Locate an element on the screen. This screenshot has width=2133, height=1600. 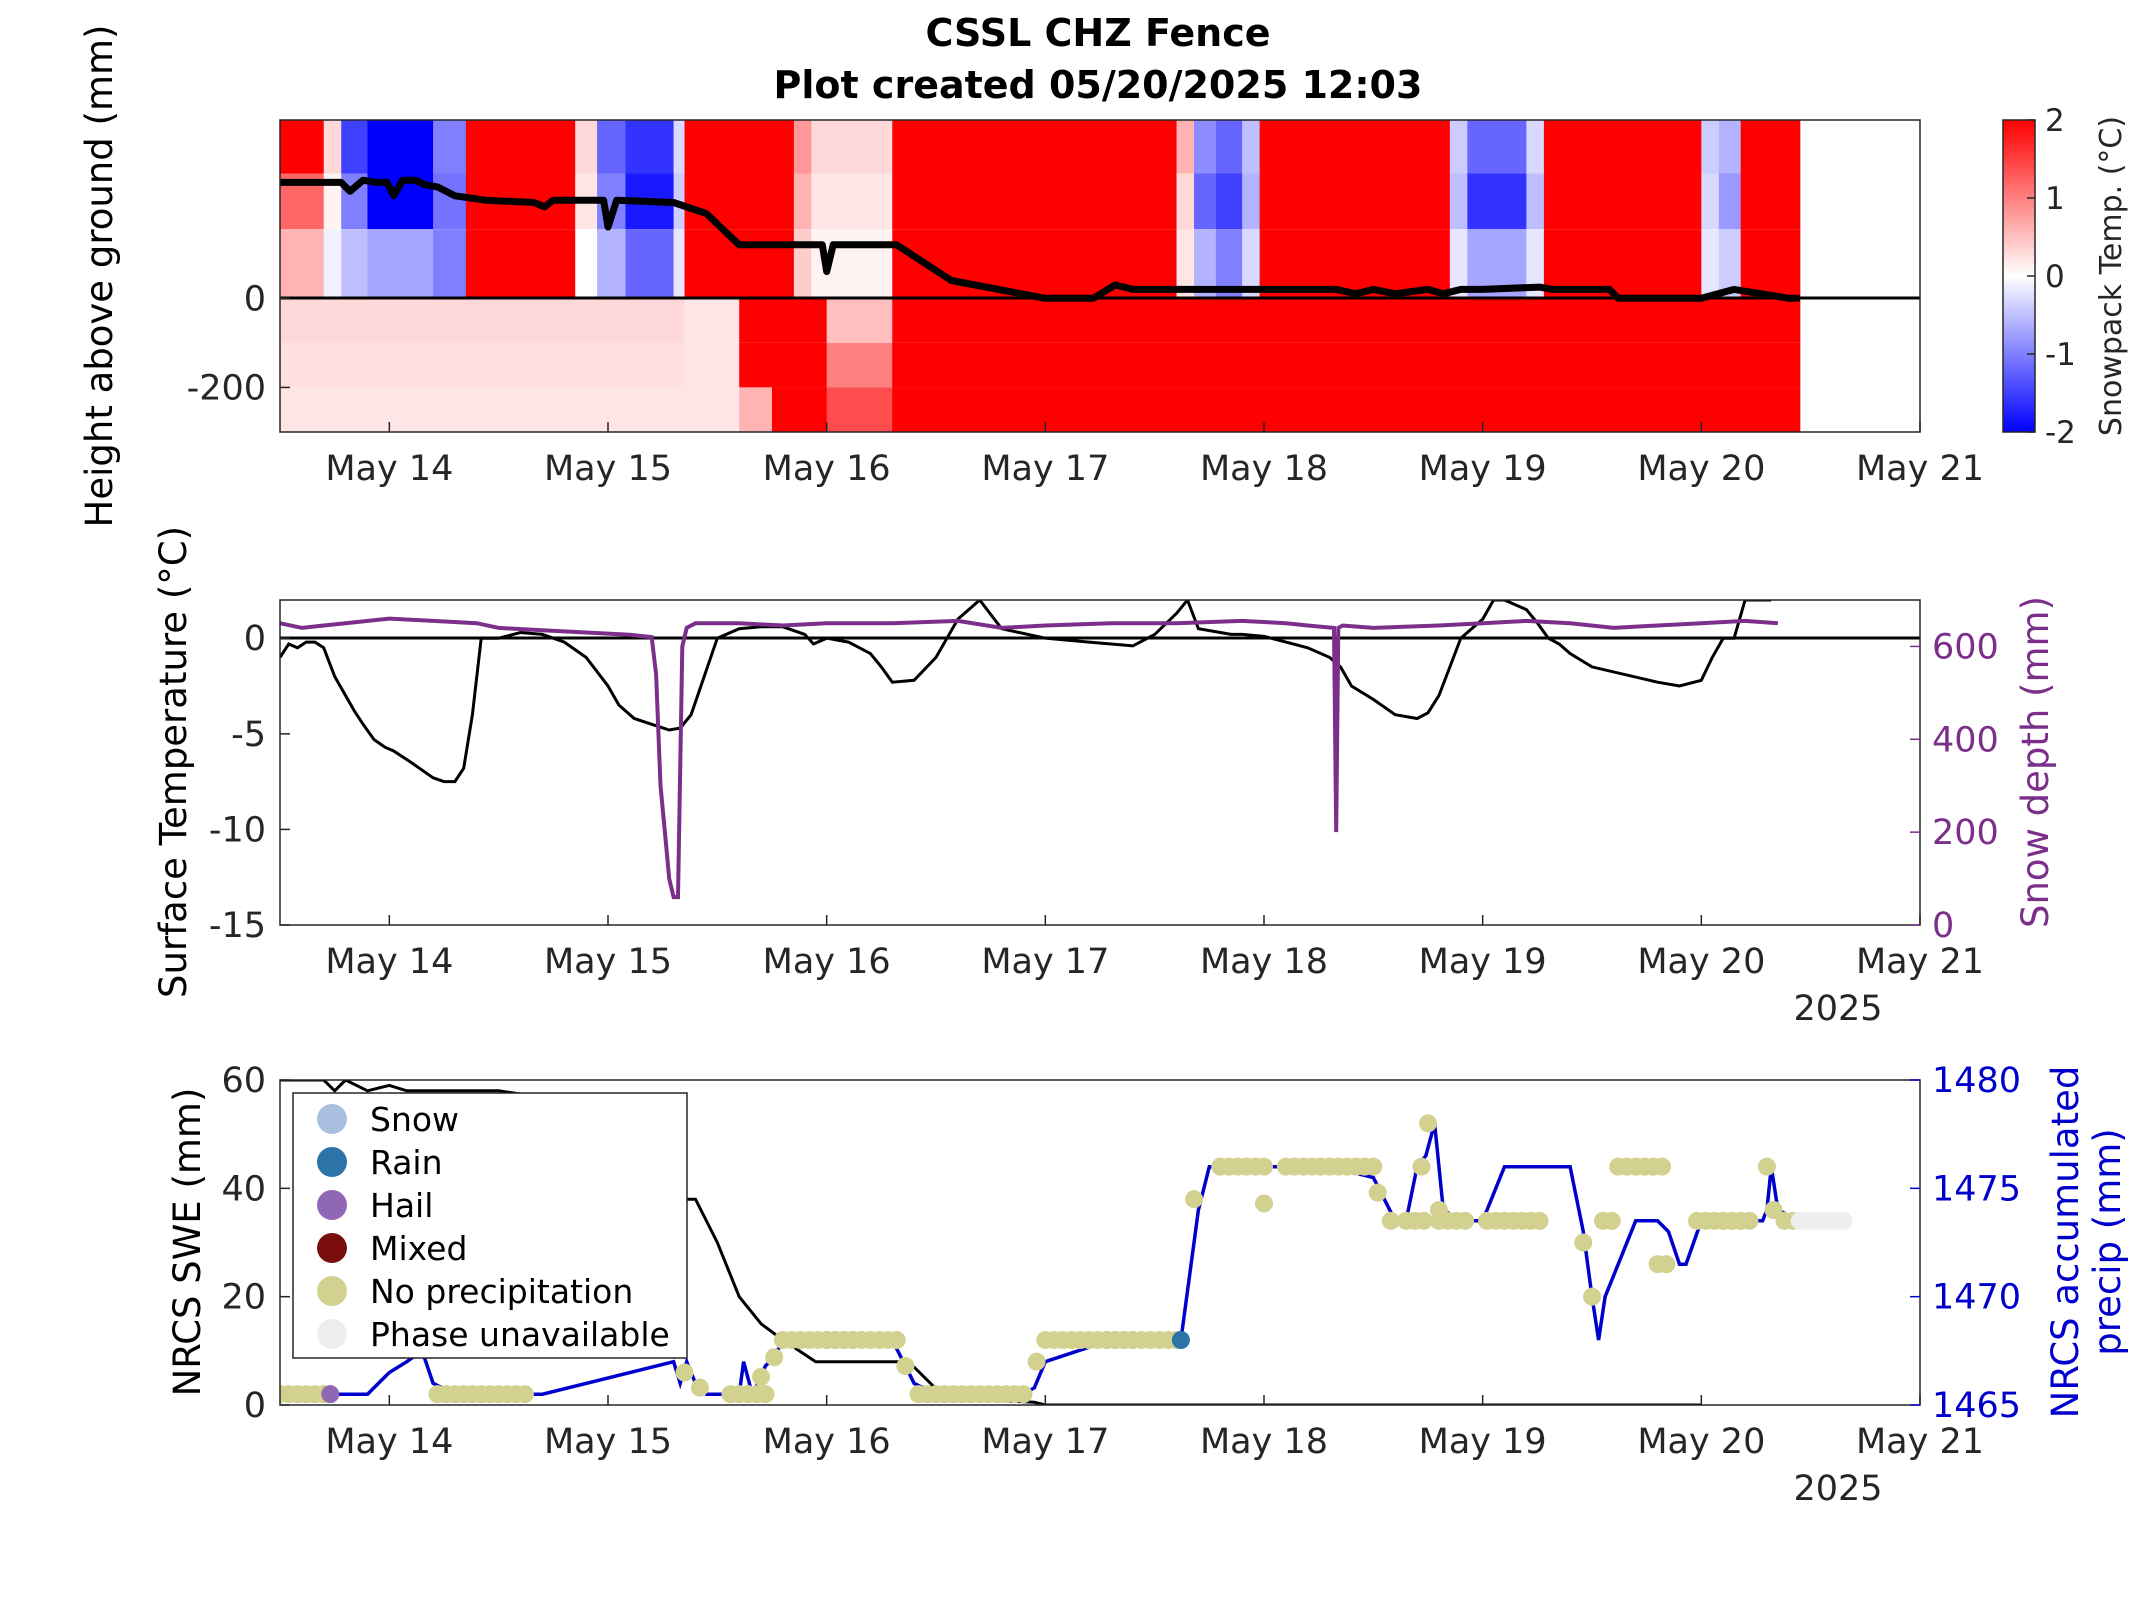
legend-label: Rain is located at coordinates (406, 1162).